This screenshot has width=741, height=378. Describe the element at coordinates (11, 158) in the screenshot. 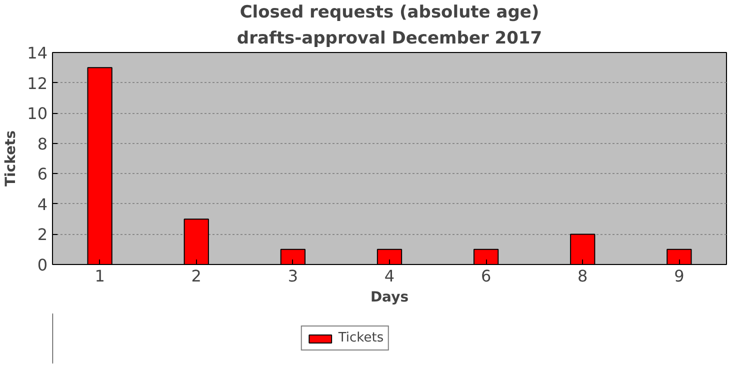

I see `y-axis-title: Tickets` at that location.